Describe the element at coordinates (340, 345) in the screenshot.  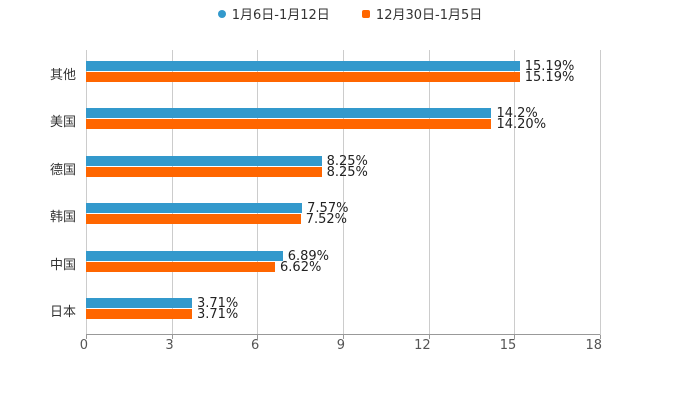
I see `x-tick-label: 9` at that location.